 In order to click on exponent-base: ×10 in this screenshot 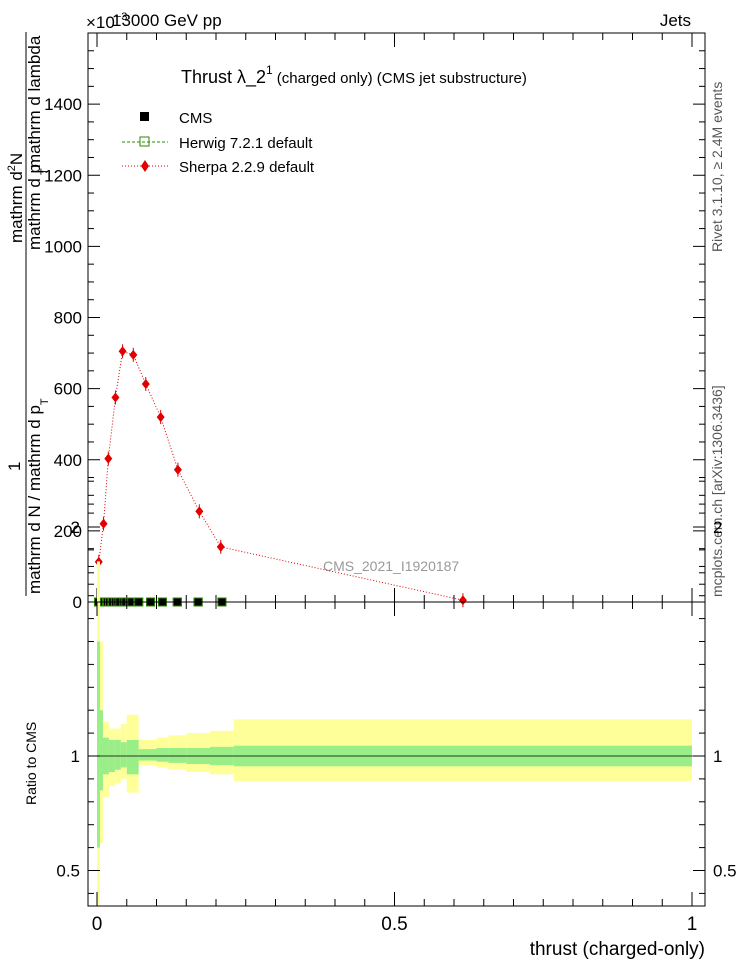, I will do `click(100, 22)`.